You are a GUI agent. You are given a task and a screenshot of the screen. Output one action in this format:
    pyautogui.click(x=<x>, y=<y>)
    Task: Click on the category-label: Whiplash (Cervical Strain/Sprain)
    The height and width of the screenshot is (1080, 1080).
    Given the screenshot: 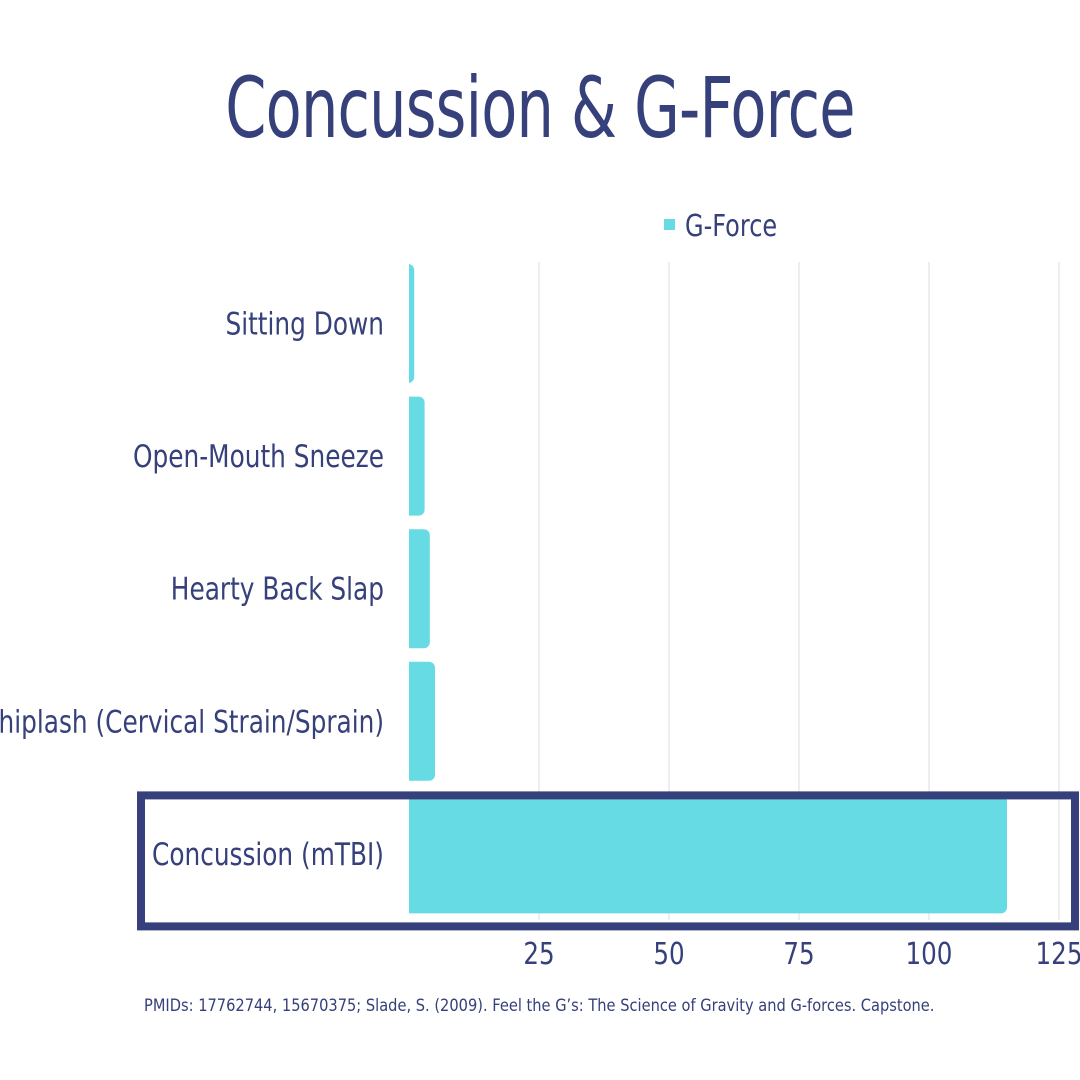 What is the action you would take?
    pyautogui.click(x=192, y=722)
    